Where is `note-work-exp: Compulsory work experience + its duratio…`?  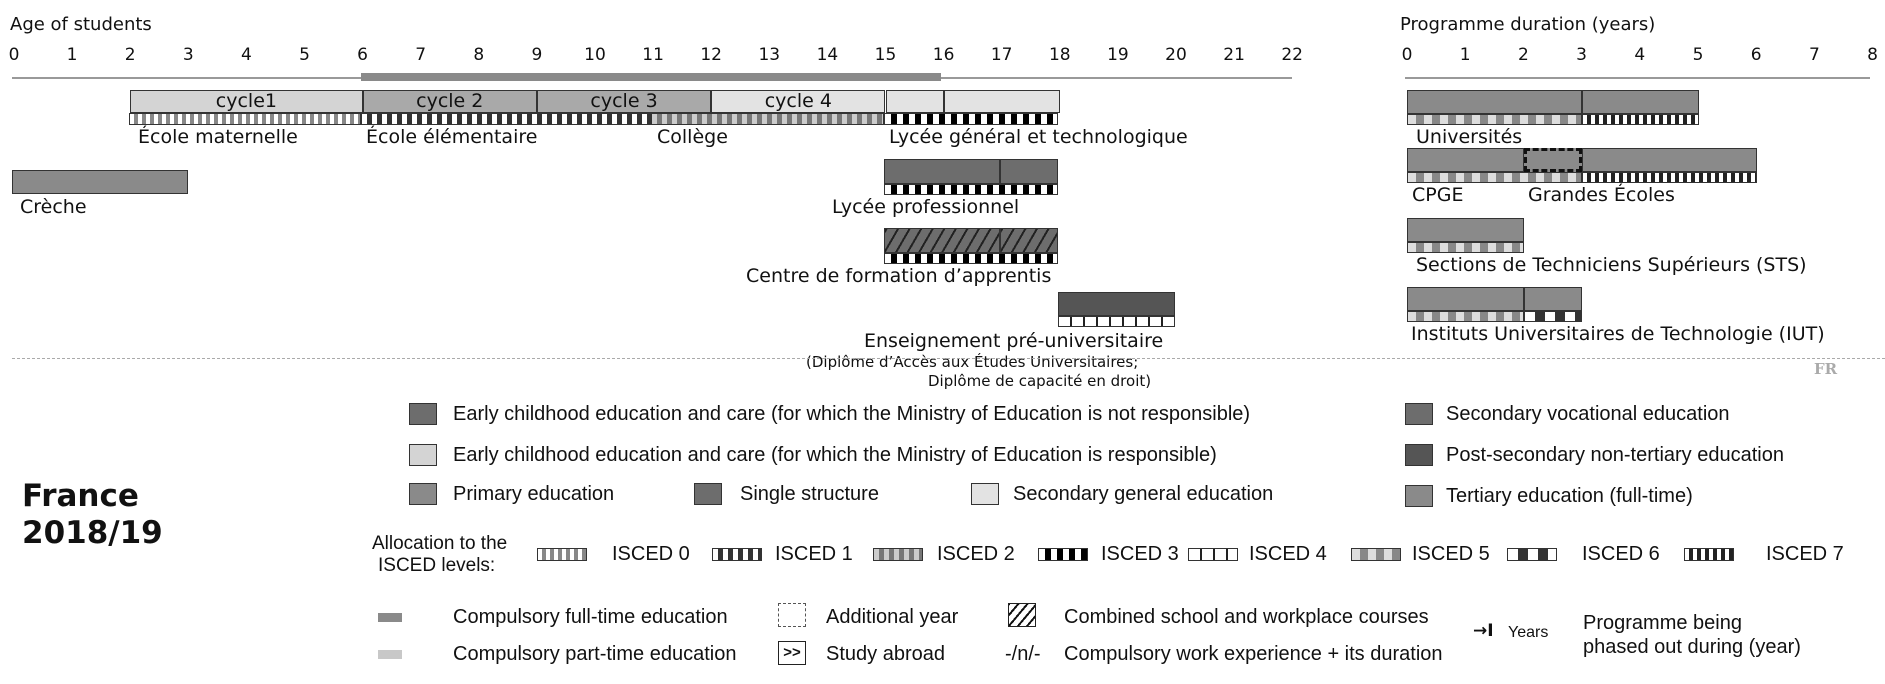 note-work-exp: Compulsory work experience + its duratio… is located at coordinates (1253, 654).